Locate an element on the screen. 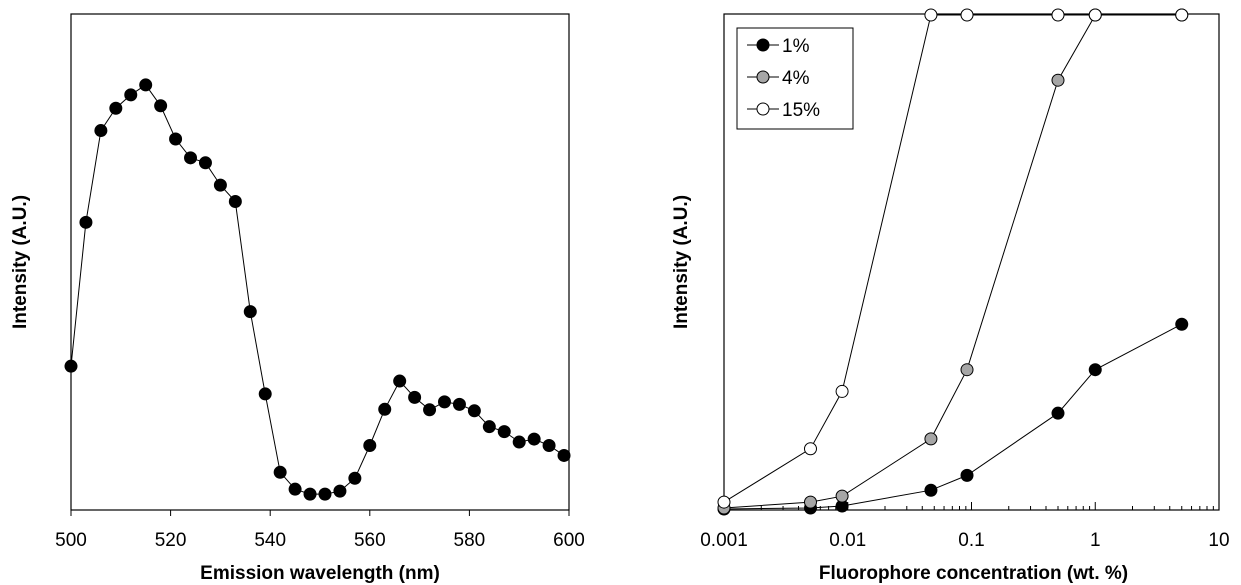  x-axis-ticks is located at coordinates (320, 513).